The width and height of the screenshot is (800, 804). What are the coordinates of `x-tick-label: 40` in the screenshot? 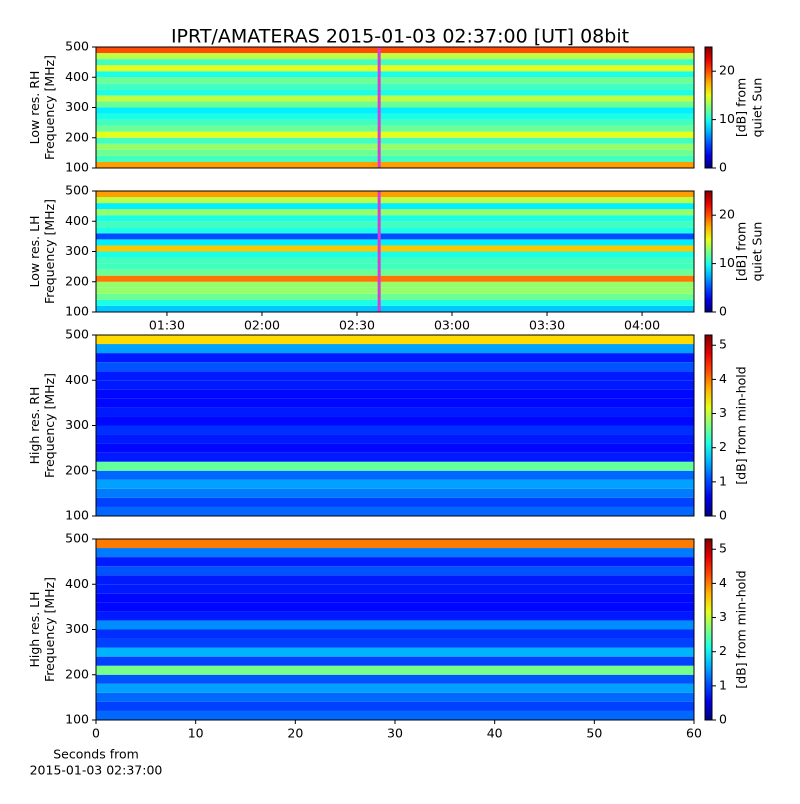 It's located at (495, 733).